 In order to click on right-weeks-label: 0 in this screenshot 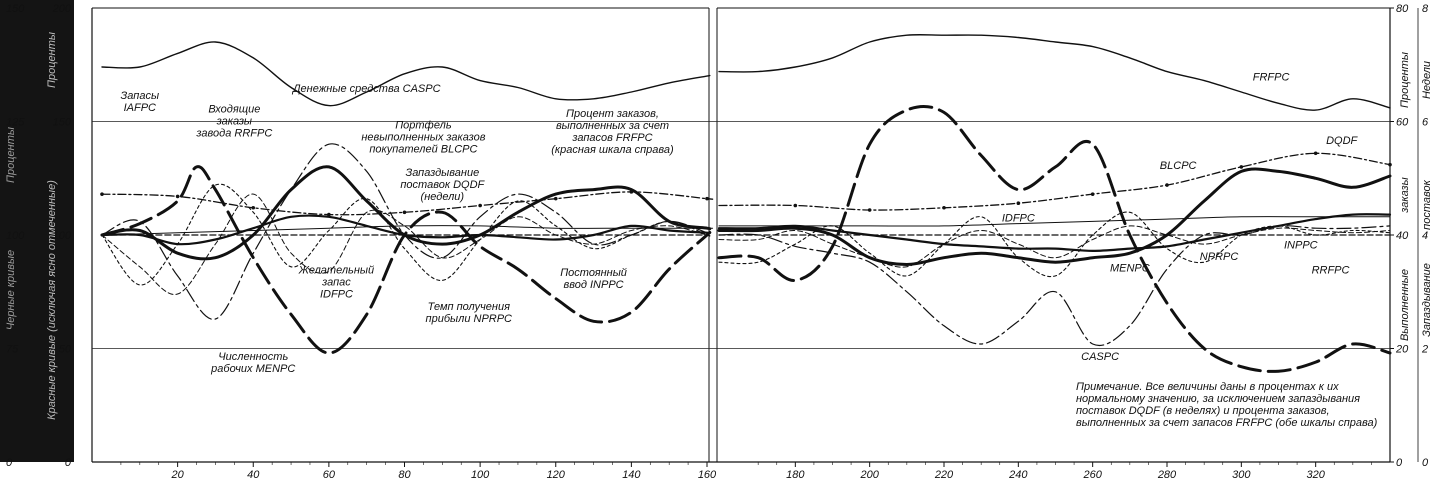, I will do `click(1425, 463)`.